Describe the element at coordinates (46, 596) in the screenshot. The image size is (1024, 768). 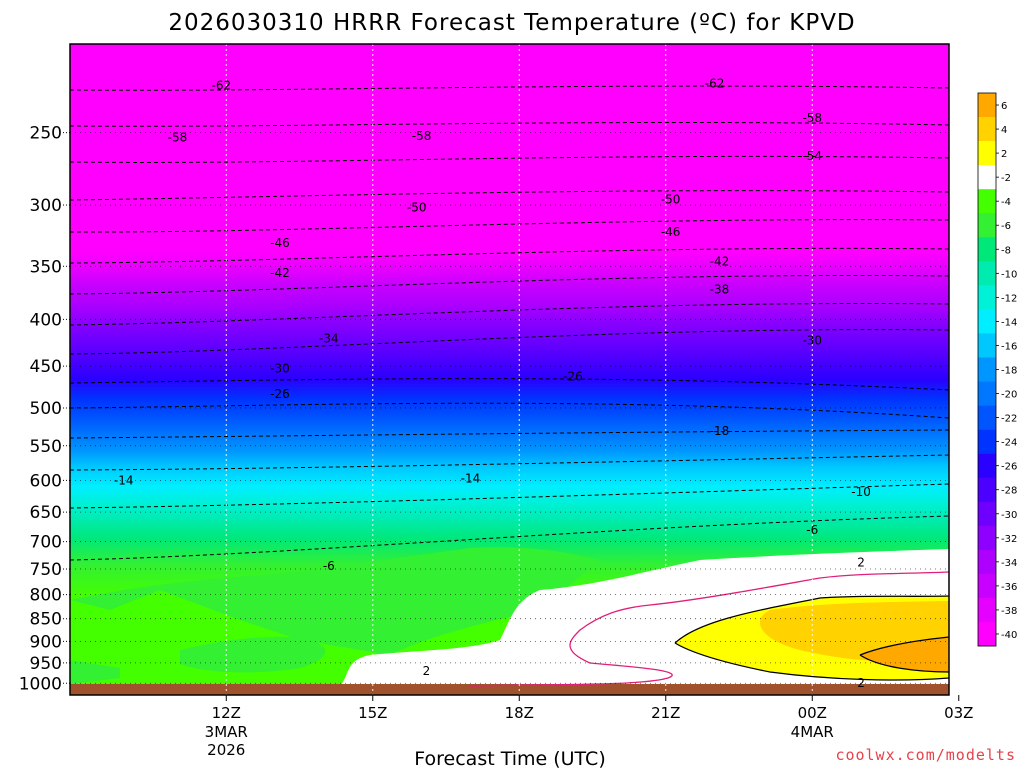
I see `y-tick-label: 800` at that location.